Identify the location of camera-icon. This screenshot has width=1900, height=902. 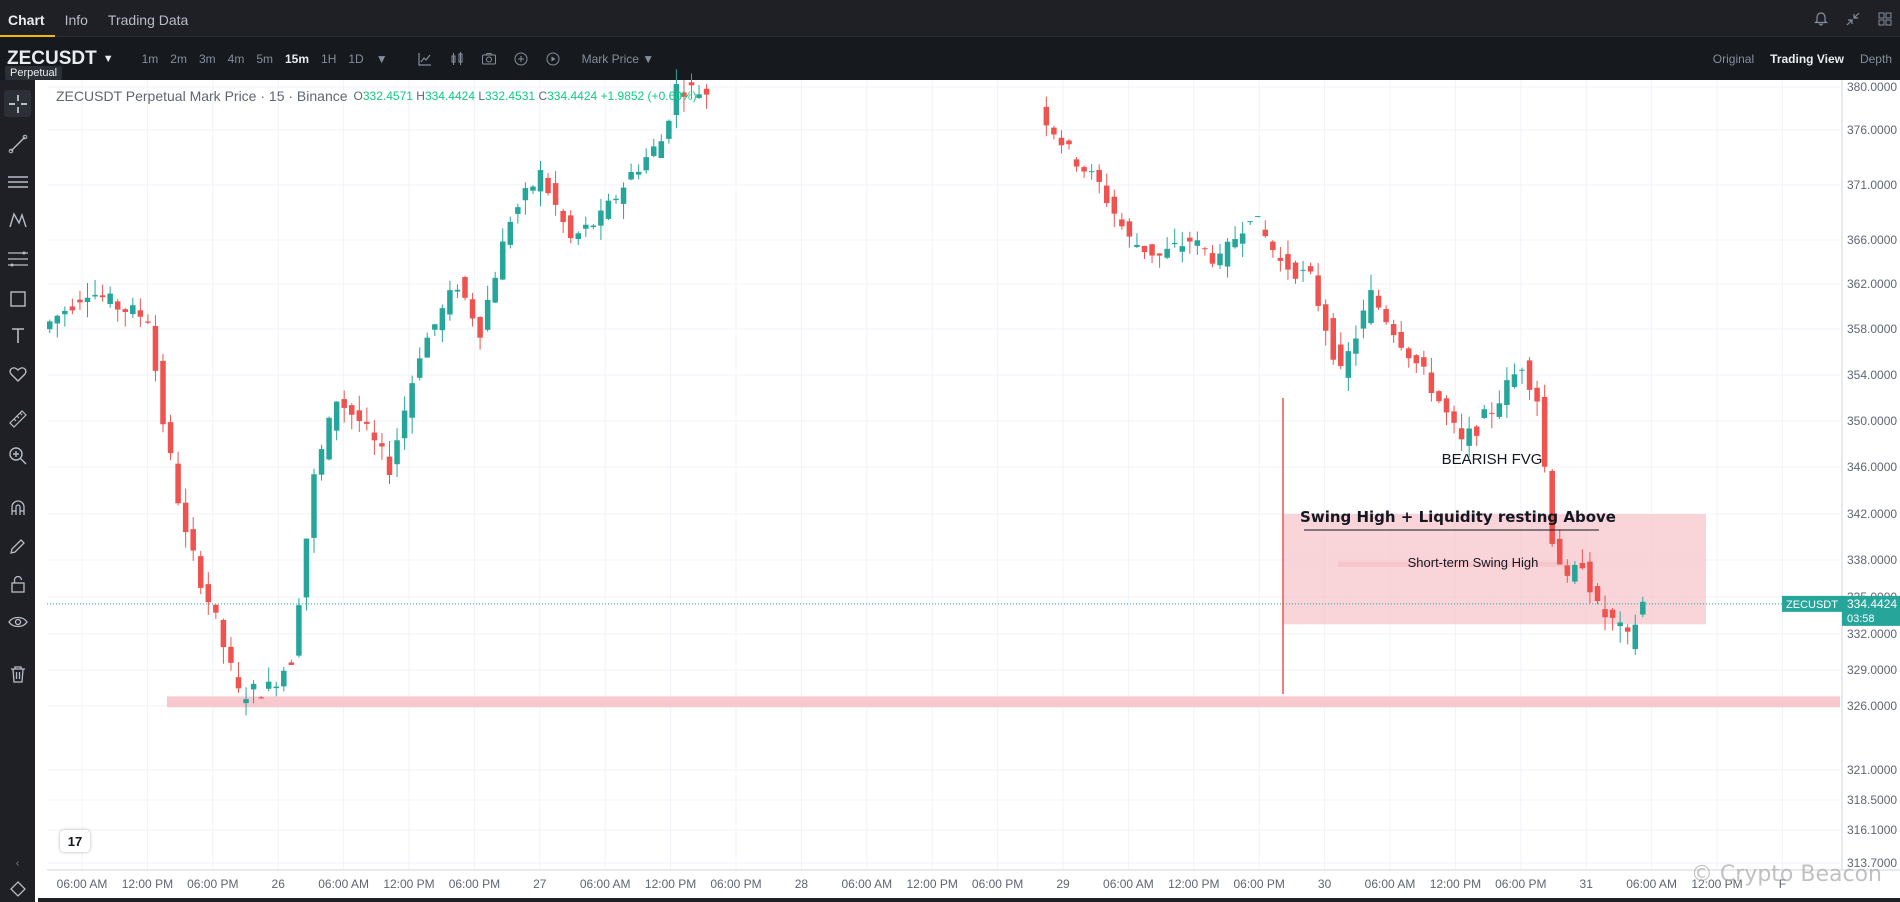
(489, 59).